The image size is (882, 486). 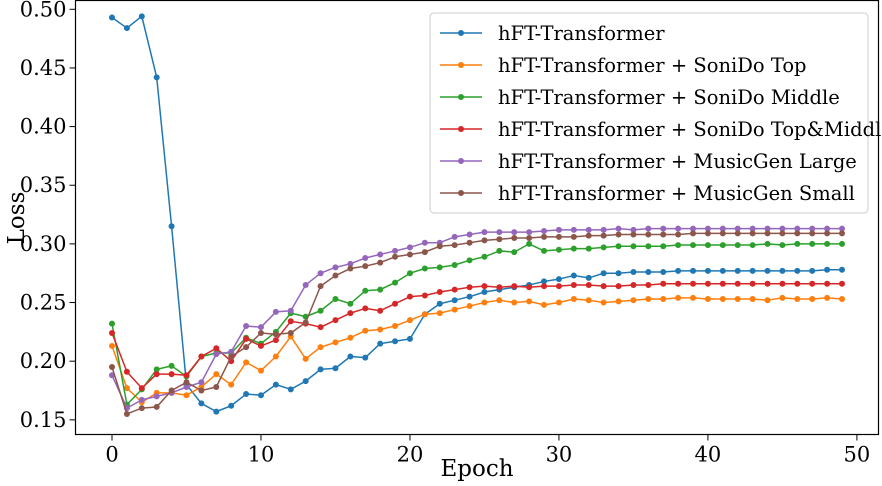 What do you see at coordinates (708, 455) in the screenshot?
I see `x-tick-label: 40` at bounding box center [708, 455].